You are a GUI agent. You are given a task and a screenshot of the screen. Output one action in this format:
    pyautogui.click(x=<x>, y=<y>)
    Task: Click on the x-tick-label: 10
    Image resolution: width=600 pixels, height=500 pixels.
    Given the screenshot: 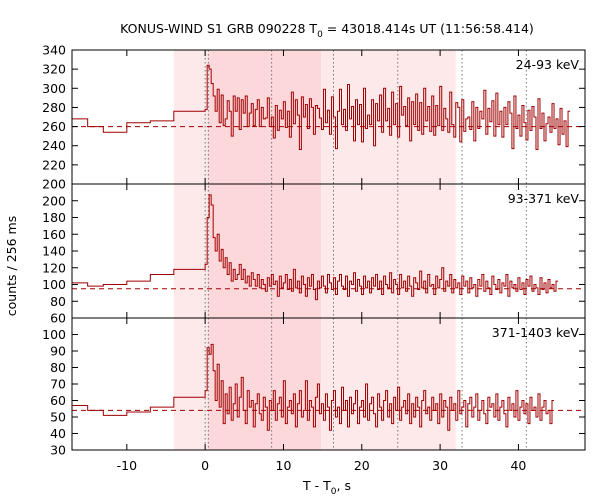 What is the action you would take?
    pyautogui.click(x=284, y=465)
    